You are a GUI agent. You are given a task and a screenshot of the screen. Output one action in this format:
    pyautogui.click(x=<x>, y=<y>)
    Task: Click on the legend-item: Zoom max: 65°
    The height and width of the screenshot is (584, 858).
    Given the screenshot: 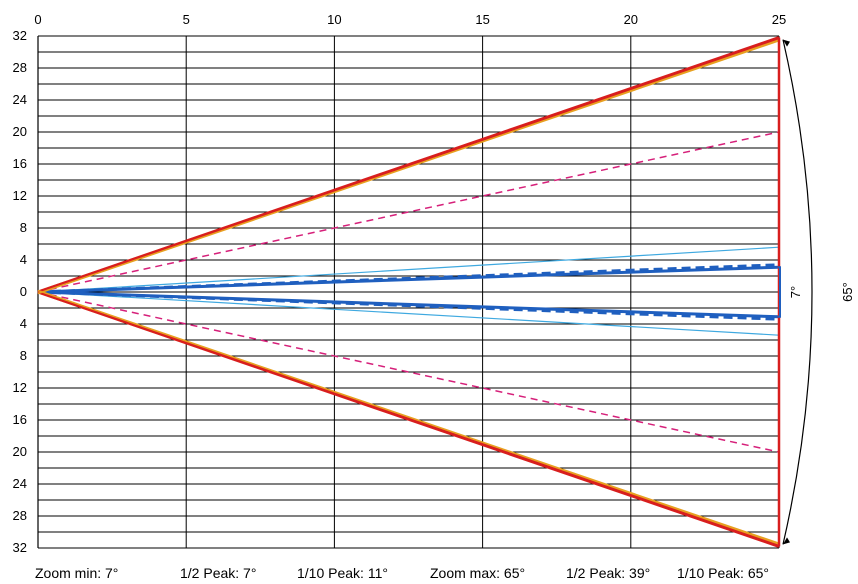 What is the action you would take?
    pyautogui.click(x=477, y=573)
    